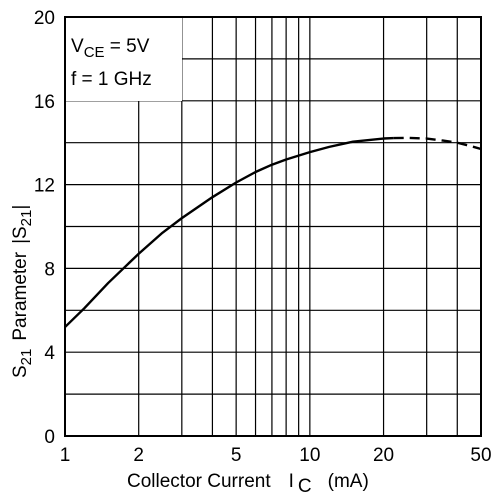 The image size is (500, 499). Describe the element at coordinates (437, 143) in the screenshot. I see `series-line-dashed` at that location.